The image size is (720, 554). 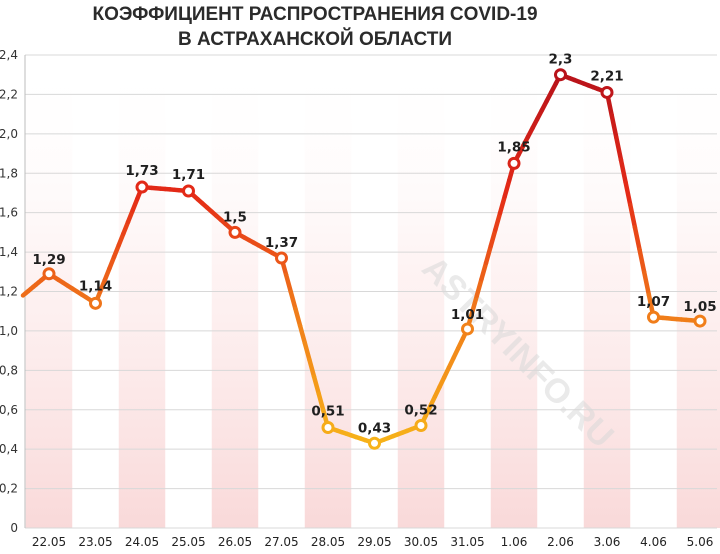 I want to click on x-tick-label: 31.05, so click(x=467, y=542).